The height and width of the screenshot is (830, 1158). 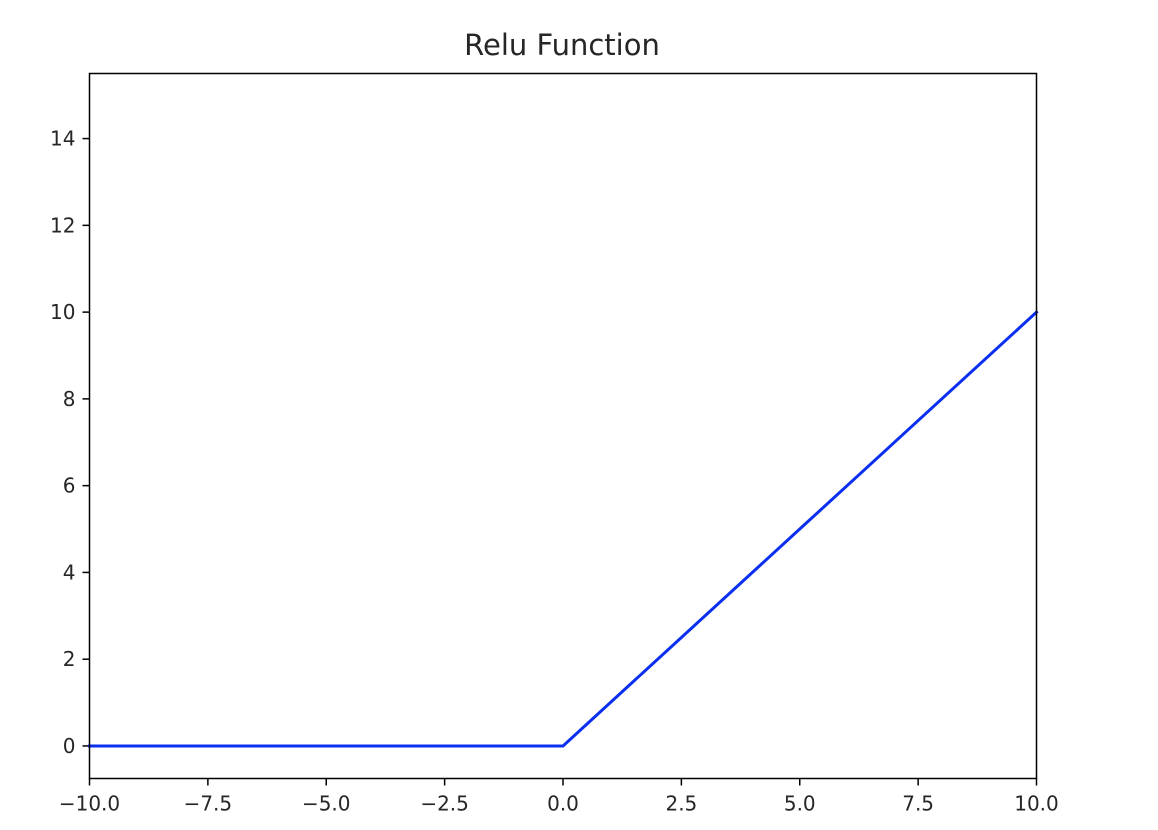 I want to click on y-tick-label: 14, so click(x=62, y=139).